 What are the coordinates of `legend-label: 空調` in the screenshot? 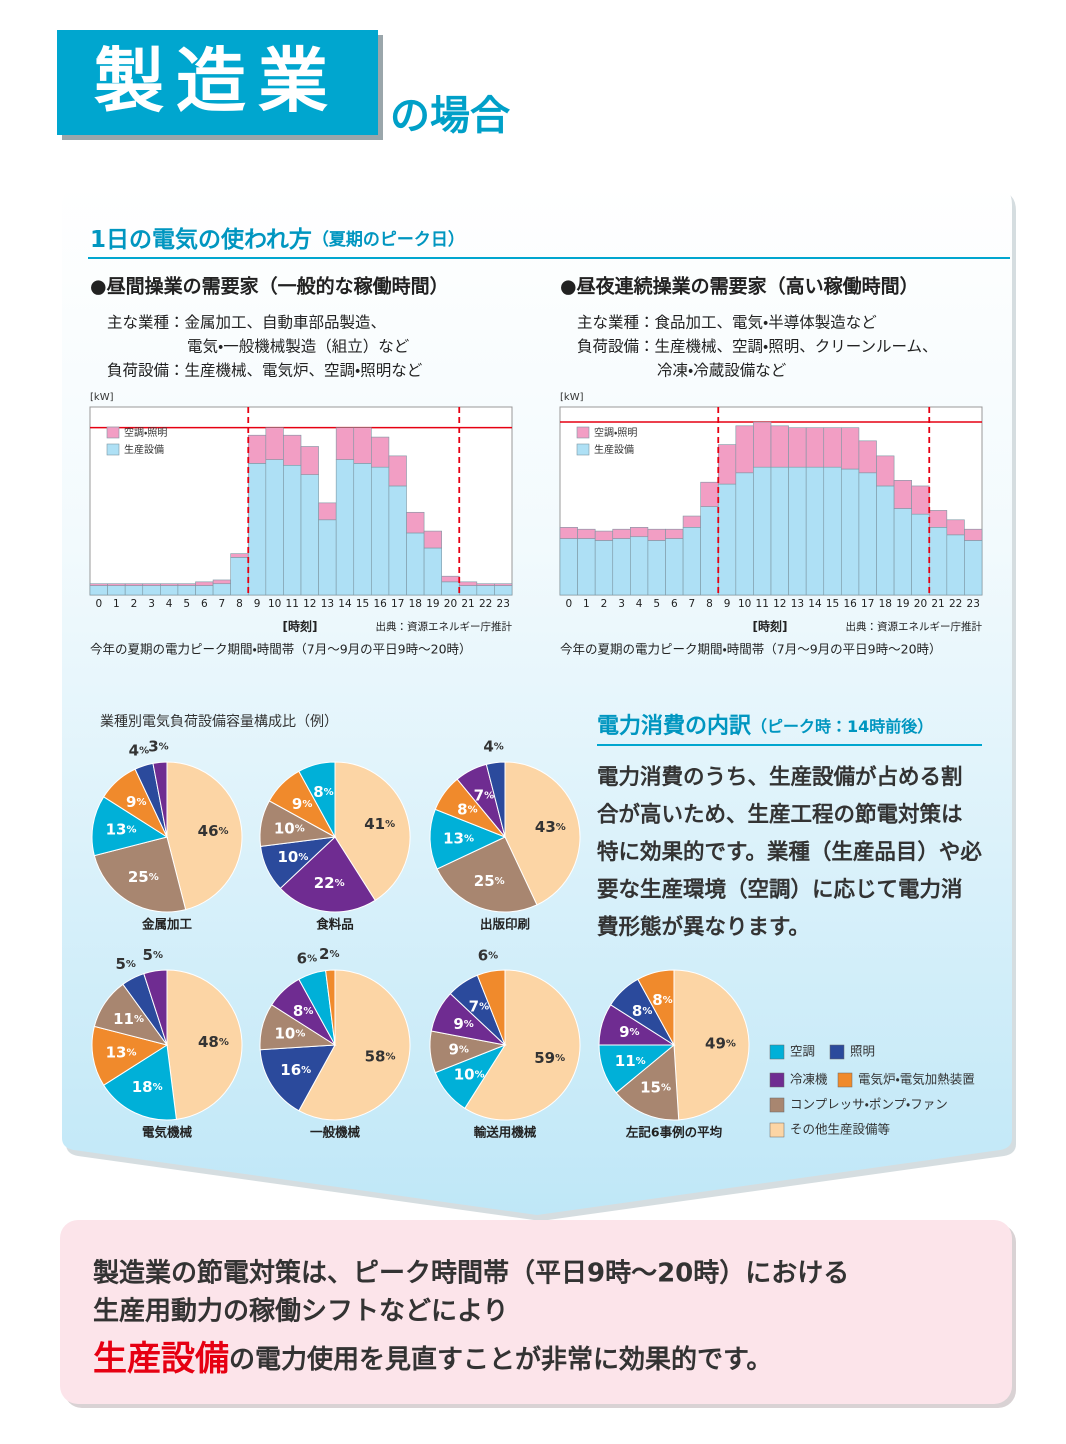 It's located at (802, 1051).